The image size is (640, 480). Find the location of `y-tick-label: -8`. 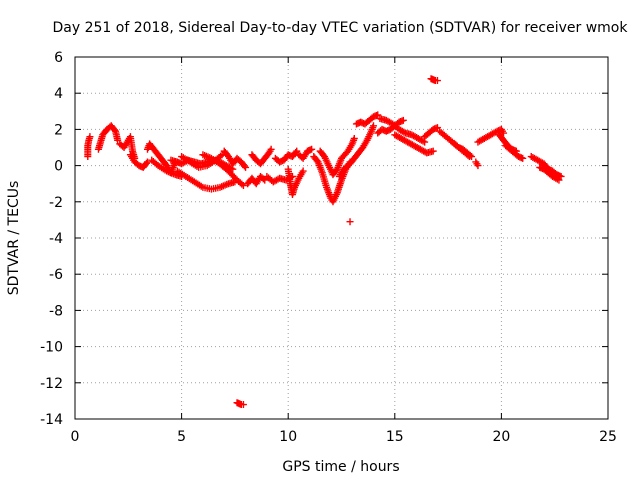

y-tick-label: -8 is located at coordinates (56, 311).